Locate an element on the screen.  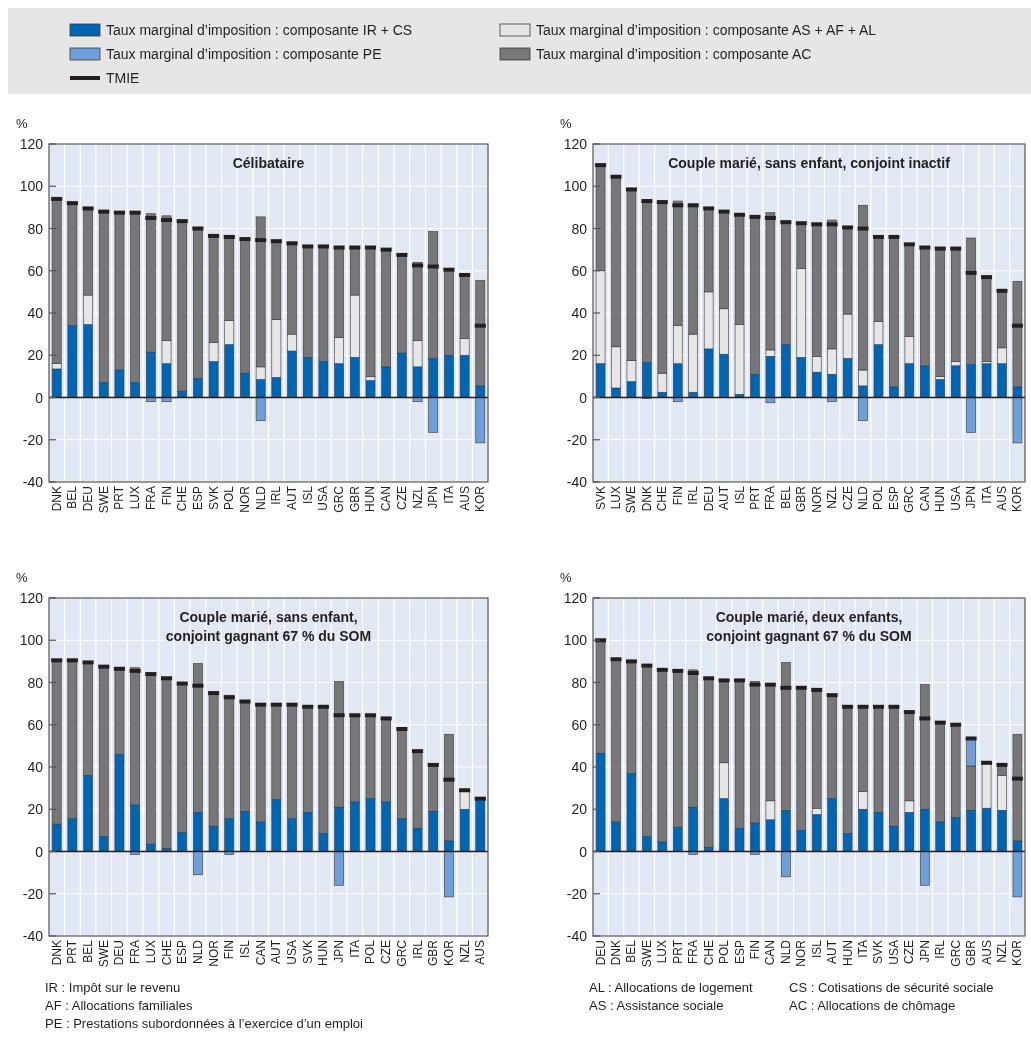
text: AS : Assistance sociale is located at coordinates (656, 1005).